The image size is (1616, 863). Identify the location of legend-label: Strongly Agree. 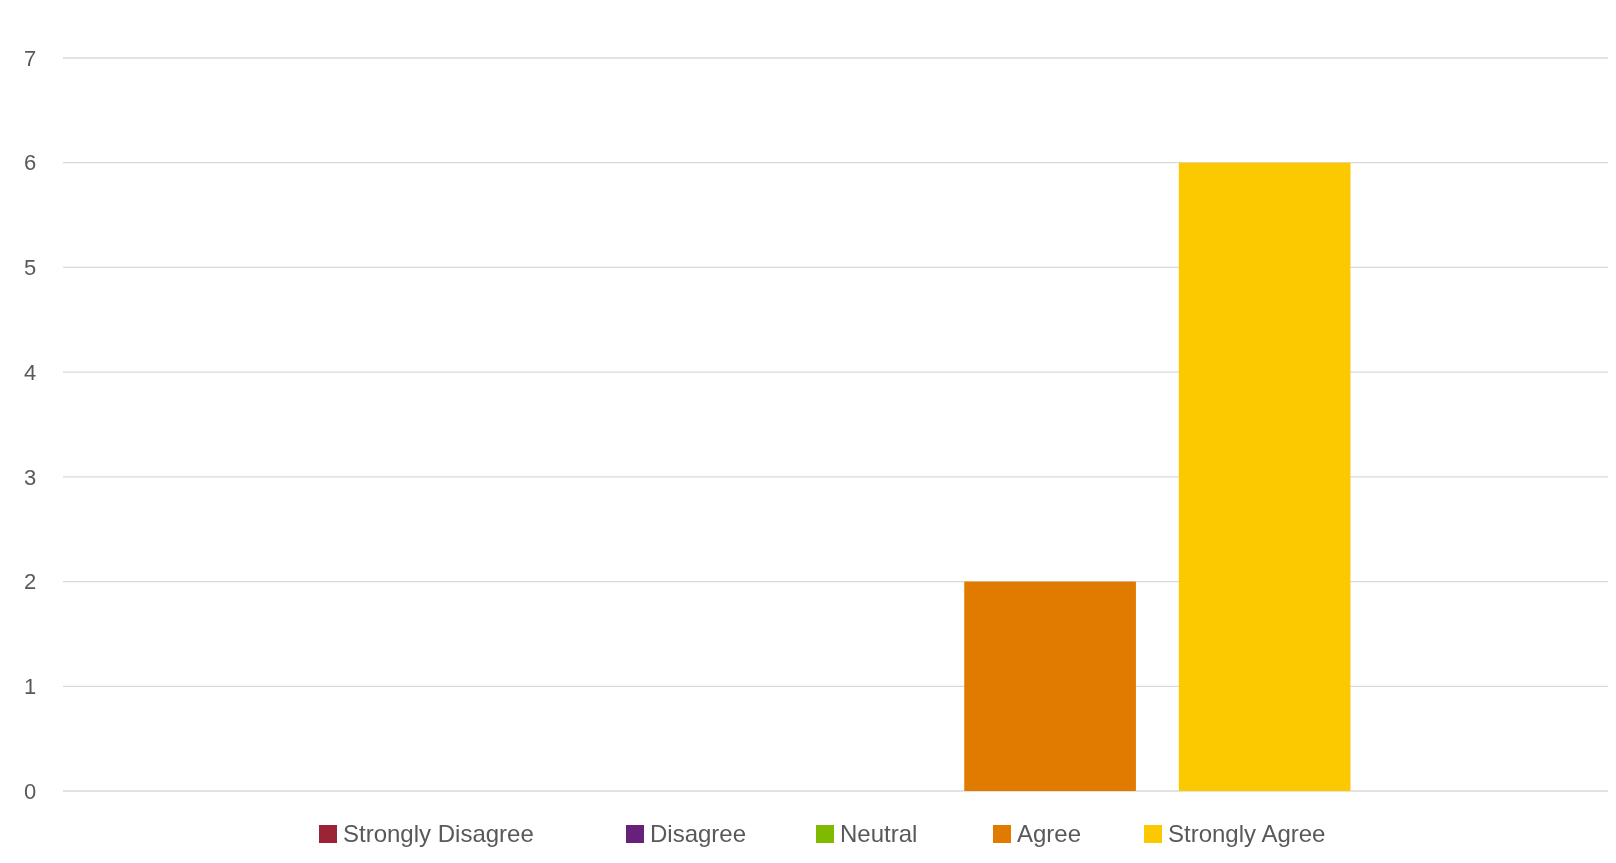
(1247, 834).